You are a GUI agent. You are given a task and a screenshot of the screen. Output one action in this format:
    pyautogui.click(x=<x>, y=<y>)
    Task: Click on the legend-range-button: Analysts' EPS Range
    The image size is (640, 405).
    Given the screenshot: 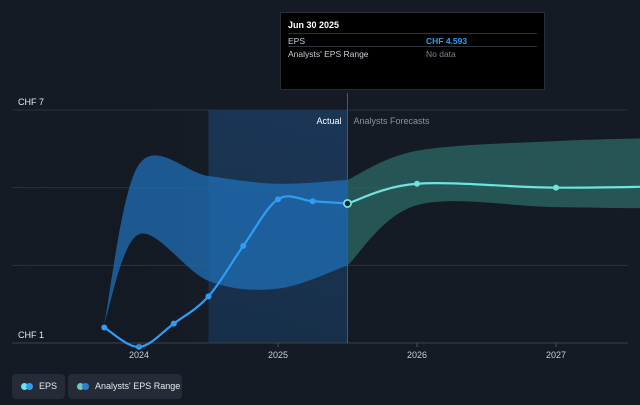 What is the action you would take?
    pyautogui.click(x=125, y=386)
    